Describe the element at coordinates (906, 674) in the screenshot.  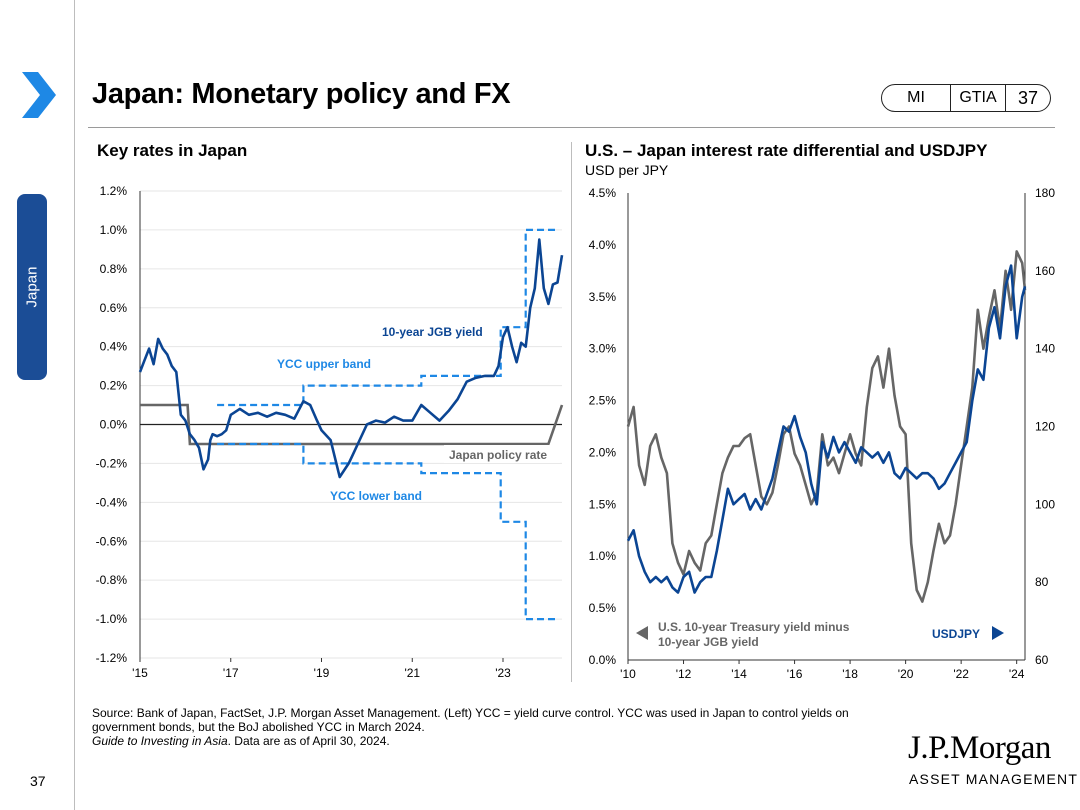
I see `x-tick-label: '20` at that location.